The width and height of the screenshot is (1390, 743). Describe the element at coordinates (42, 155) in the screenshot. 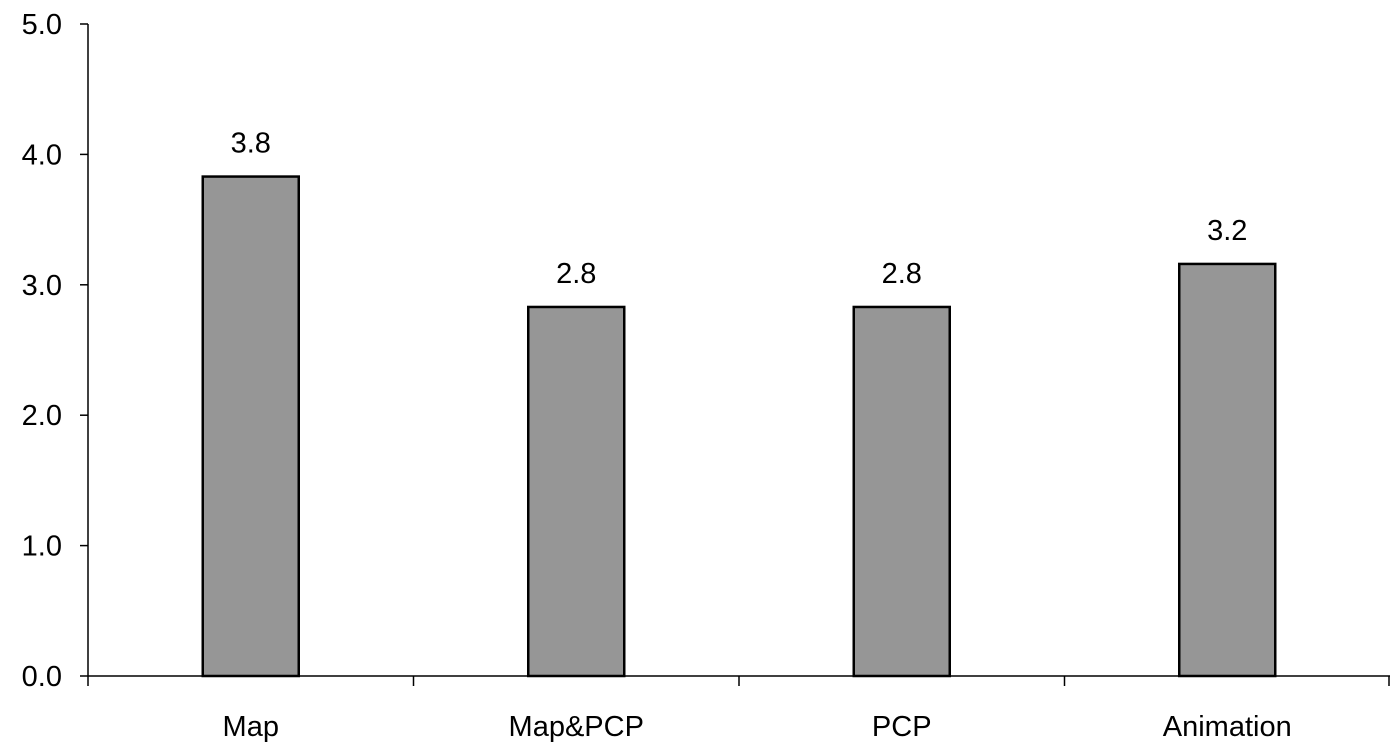

I see `y-tick-label: 4.0` at that location.